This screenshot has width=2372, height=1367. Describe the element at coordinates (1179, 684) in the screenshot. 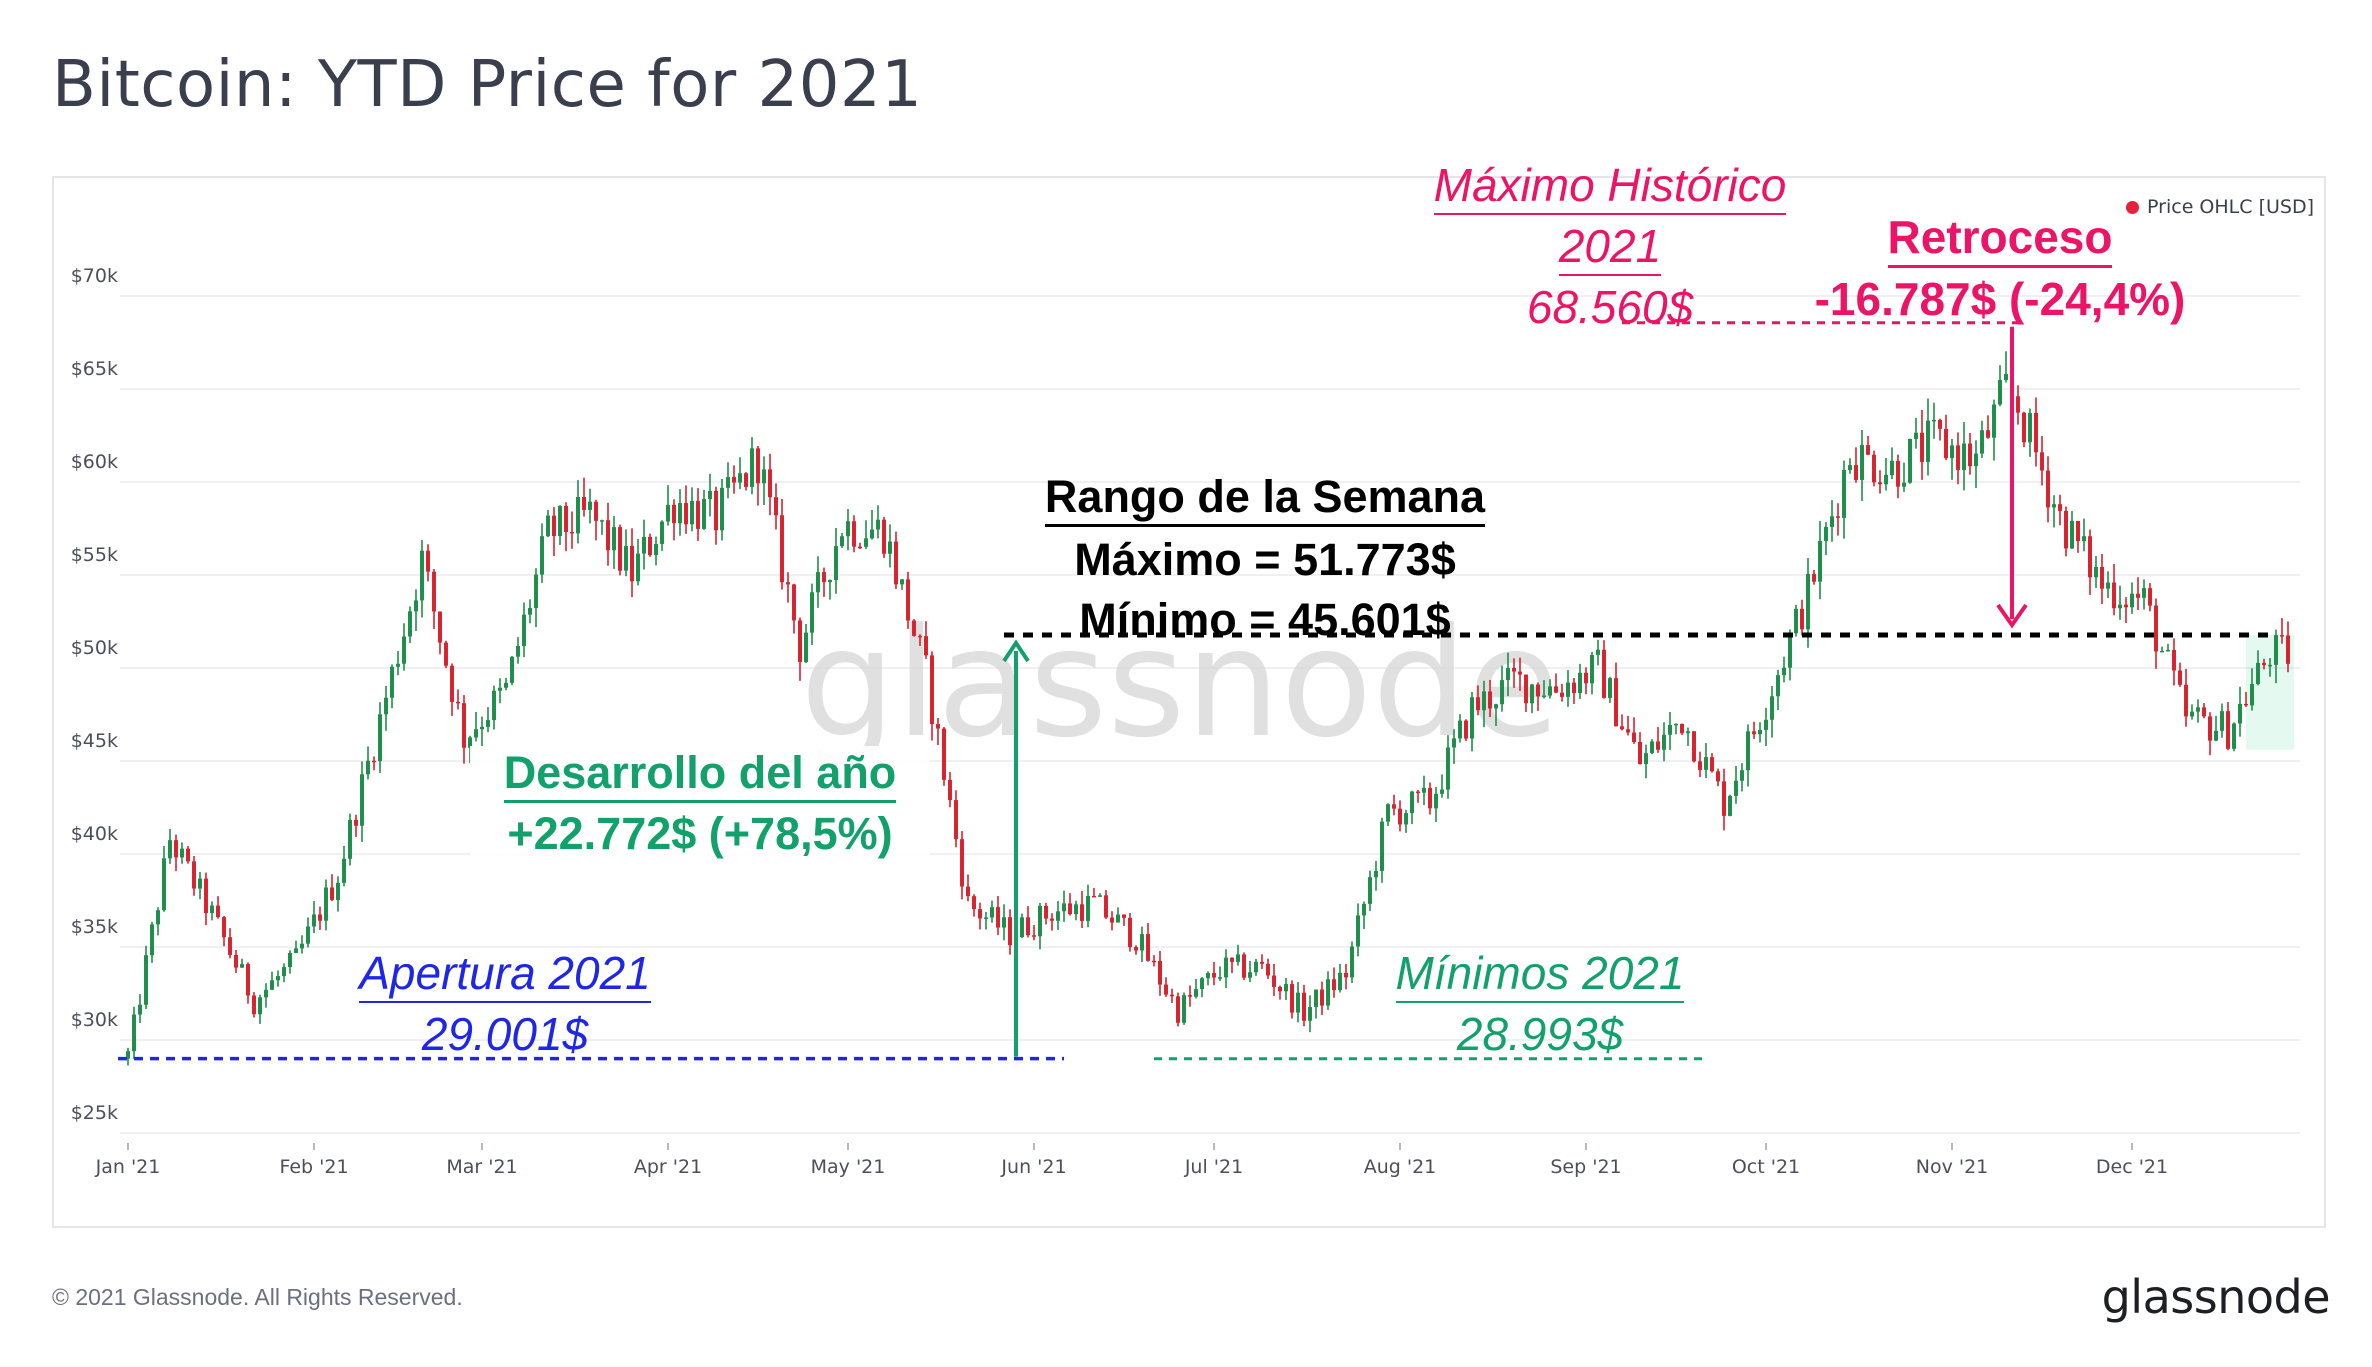

I see `watermark: glassnode` at that location.